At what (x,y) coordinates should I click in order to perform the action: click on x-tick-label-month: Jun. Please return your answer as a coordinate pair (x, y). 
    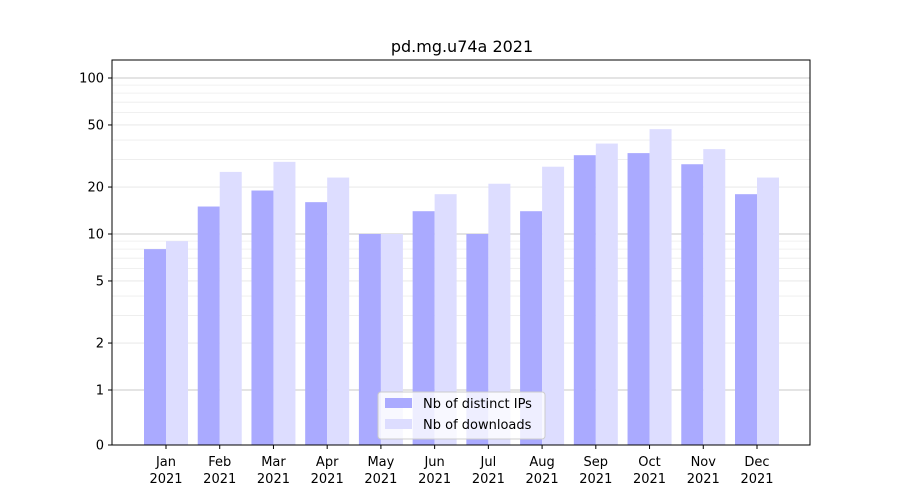
    Looking at the image, I should click on (433, 462).